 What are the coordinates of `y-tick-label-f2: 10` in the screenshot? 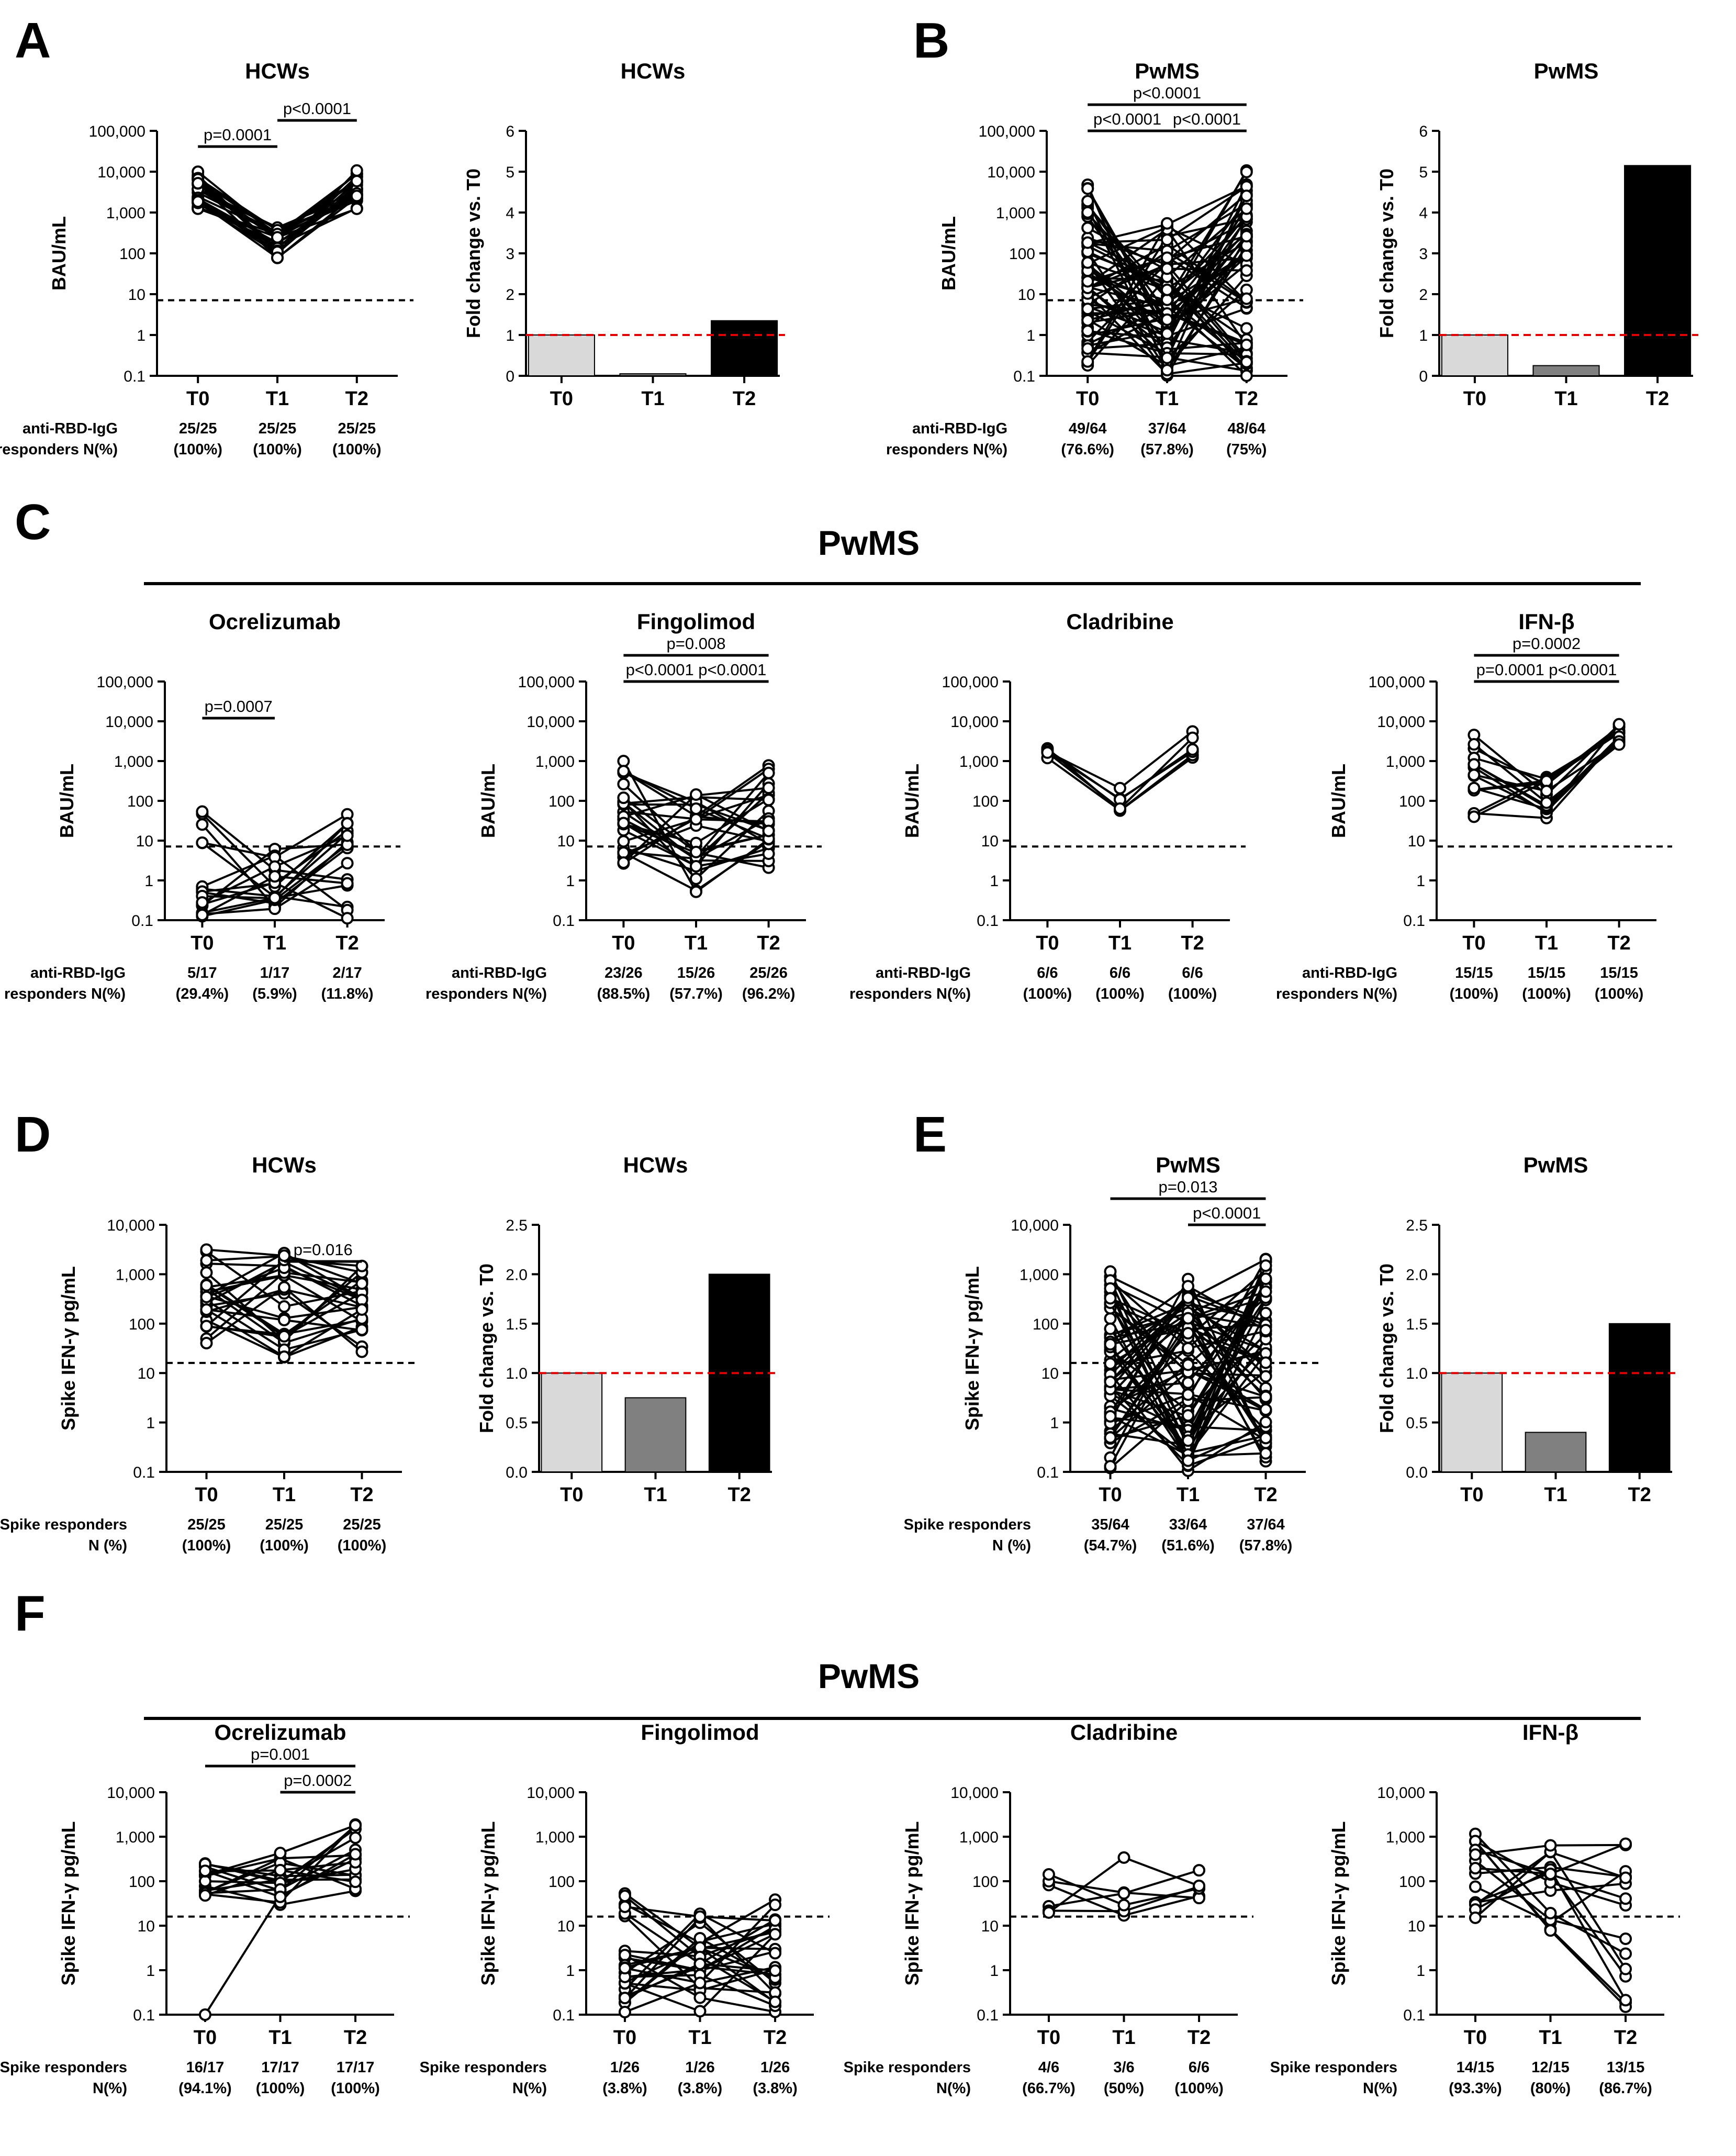 It's located at (566, 1926).